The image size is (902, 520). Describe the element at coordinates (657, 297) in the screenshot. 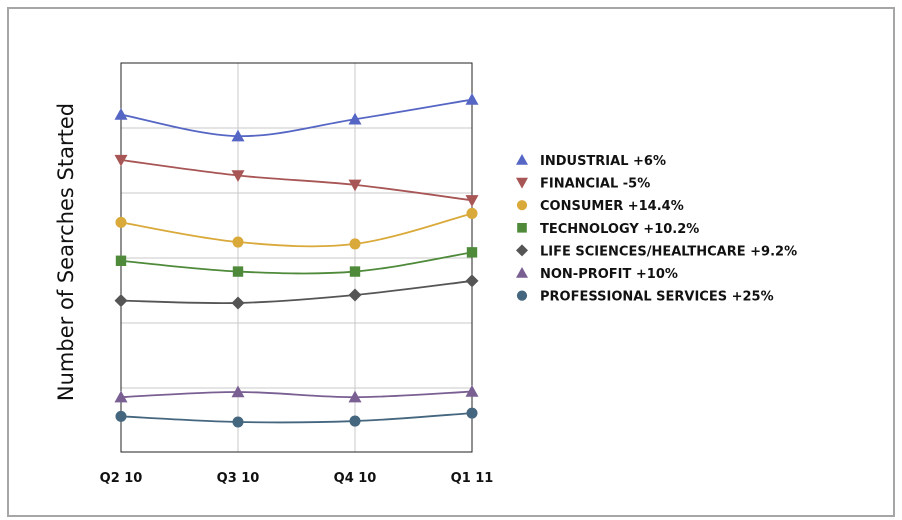

I see `legend-label: PROFESSIONAL SERVICES +25%` at that location.